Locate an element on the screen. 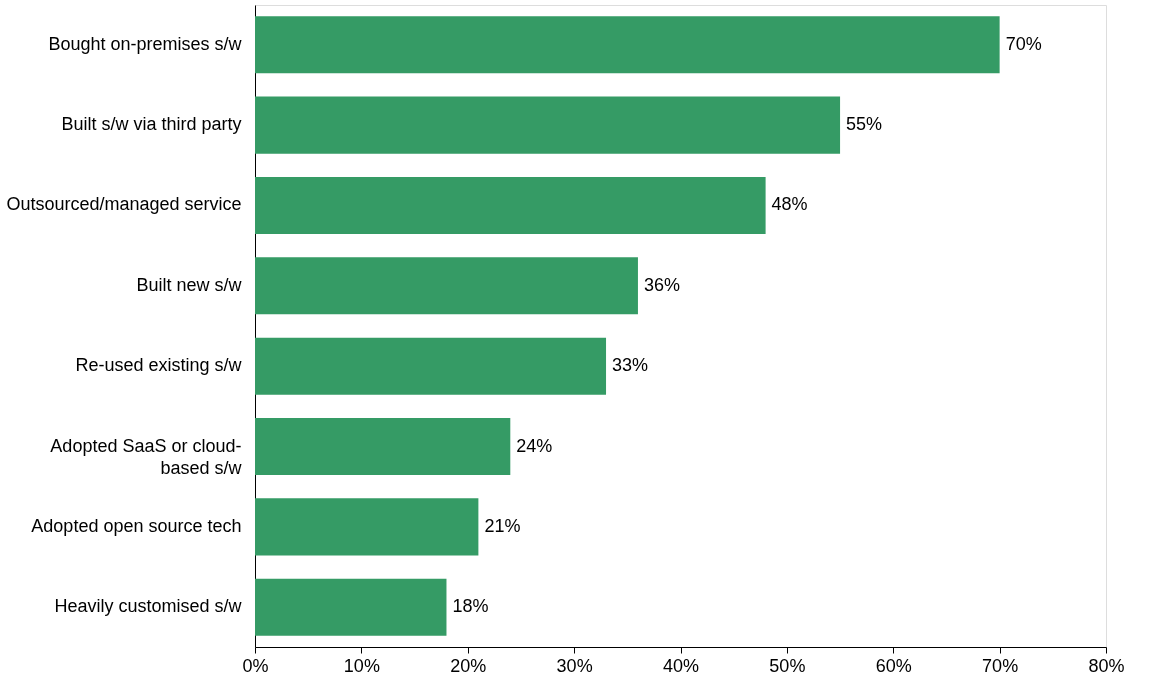 This screenshot has width=1151, height=688. data-label: 36% is located at coordinates (661, 284).